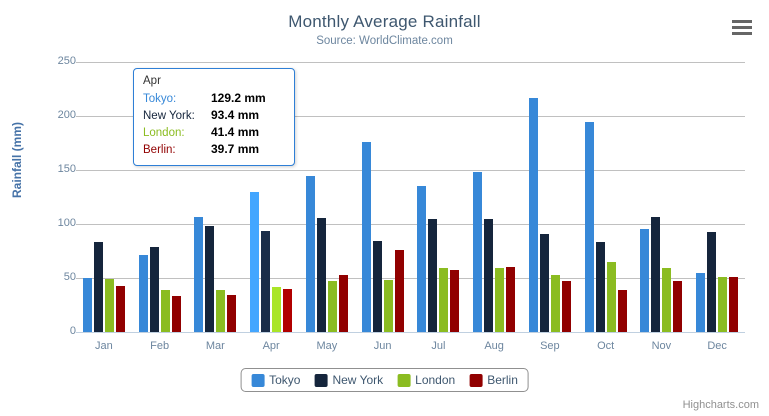 Image resolution: width=769 pixels, height=416 pixels. I want to click on x-axis-line, so click(410, 332).